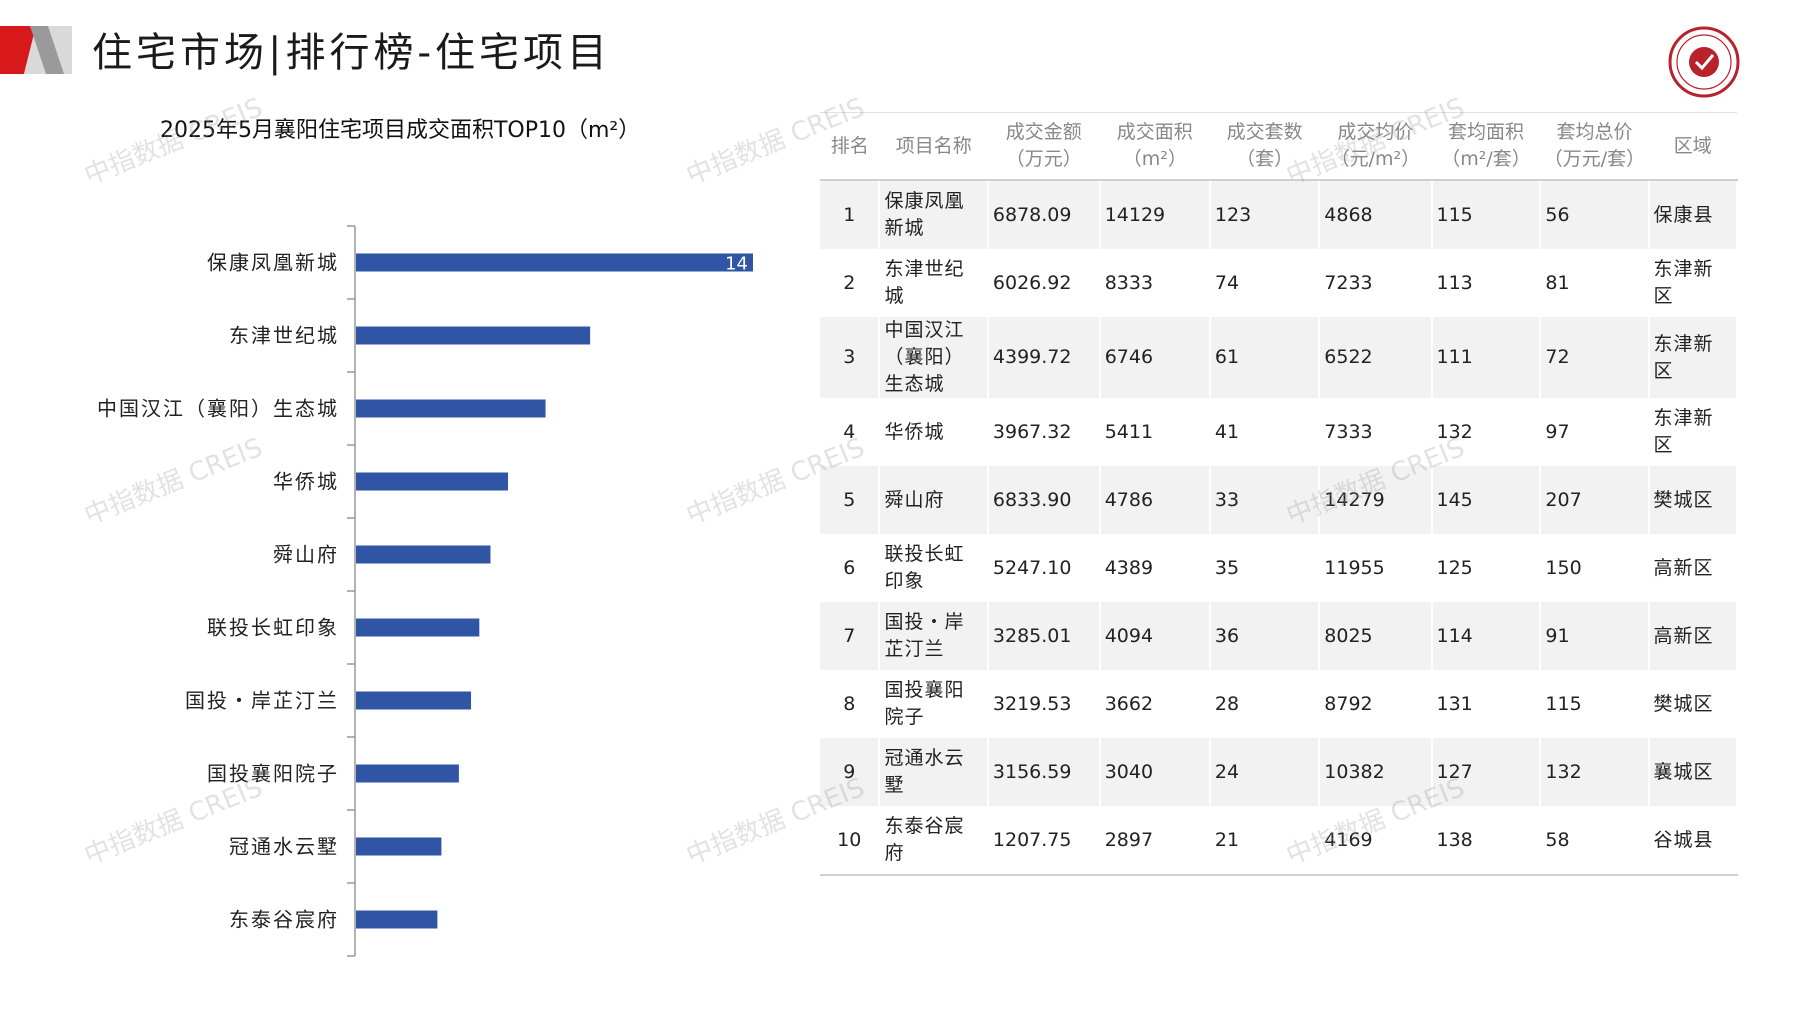 Image resolution: width=1797 pixels, height=1010 pixels. What do you see at coordinates (1376, 841) in the screenshot?
I see `cell-avg-price: 4169` at bounding box center [1376, 841].